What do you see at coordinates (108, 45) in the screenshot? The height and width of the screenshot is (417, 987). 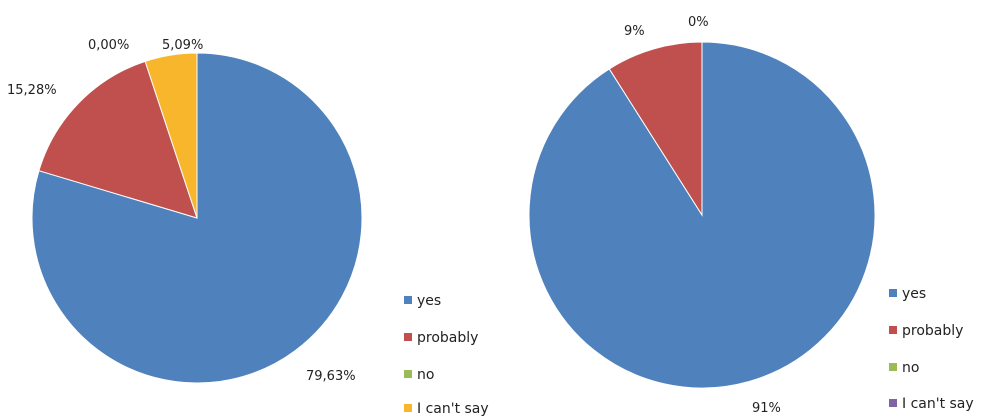 I see `slice-label-no: 0,00%` at bounding box center [108, 45].